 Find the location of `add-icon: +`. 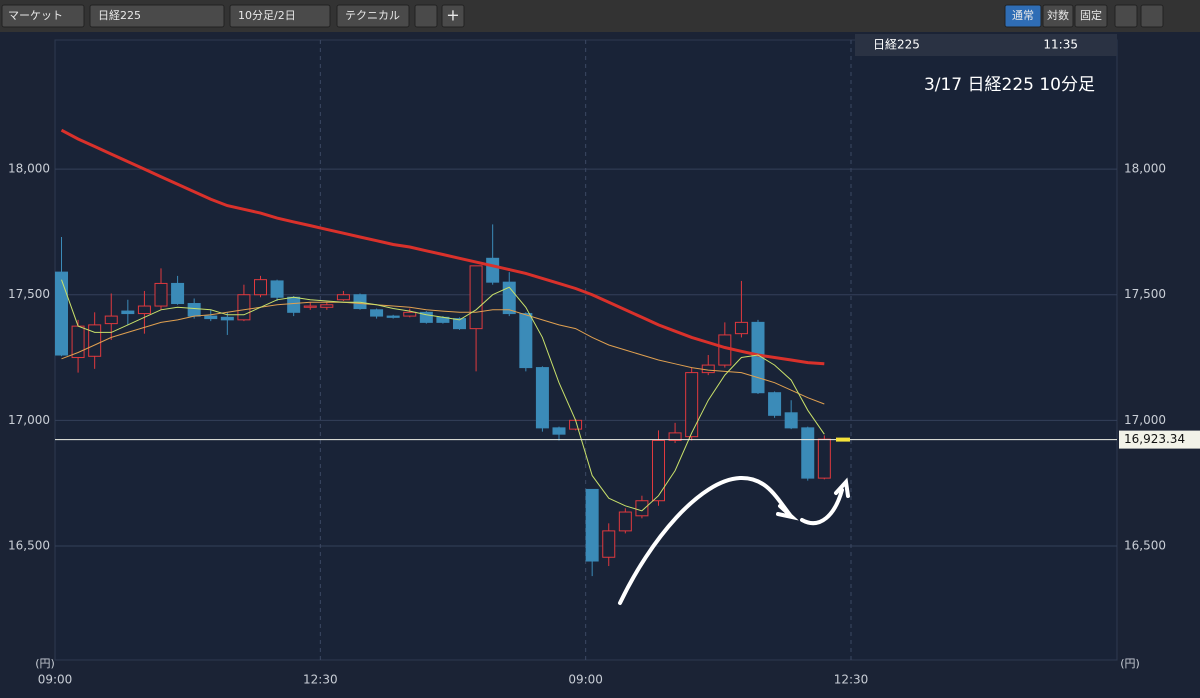

add-icon: + is located at coordinates (452, 15).